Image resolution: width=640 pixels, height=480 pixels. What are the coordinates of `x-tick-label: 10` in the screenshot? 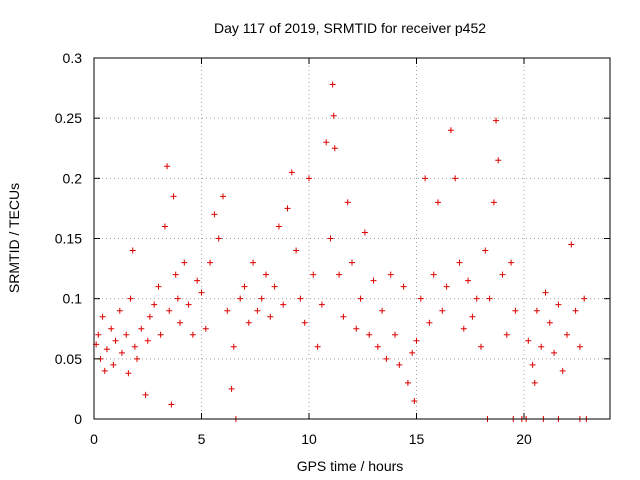 It's located at (309, 439).